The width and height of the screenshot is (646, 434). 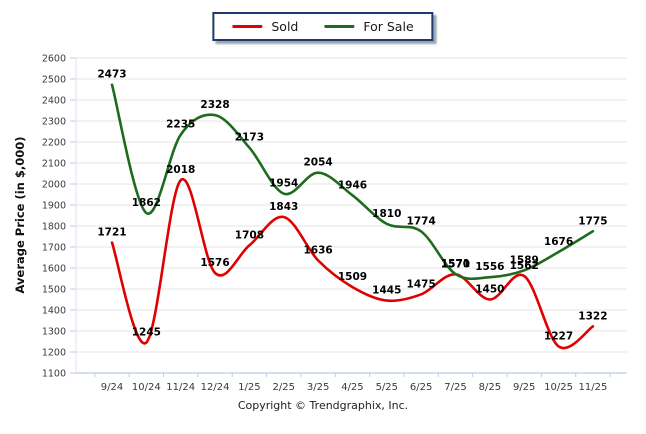 What do you see at coordinates (54, 59) in the screenshot?
I see `y-tick-label: 2600` at bounding box center [54, 59].